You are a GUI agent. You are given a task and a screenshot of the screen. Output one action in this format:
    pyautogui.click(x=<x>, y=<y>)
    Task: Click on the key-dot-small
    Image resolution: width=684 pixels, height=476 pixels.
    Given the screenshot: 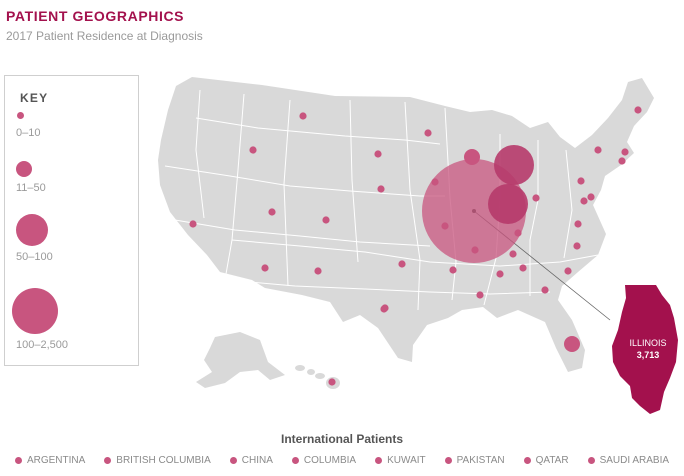 What is the action you would take?
    pyautogui.click(x=20, y=115)
    